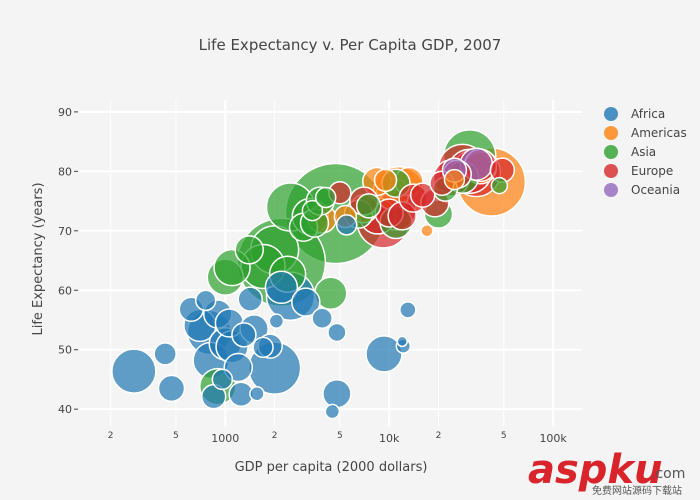  I want to click on watermark-subtitle: 免费网站源码下载站, so click(637, 490).